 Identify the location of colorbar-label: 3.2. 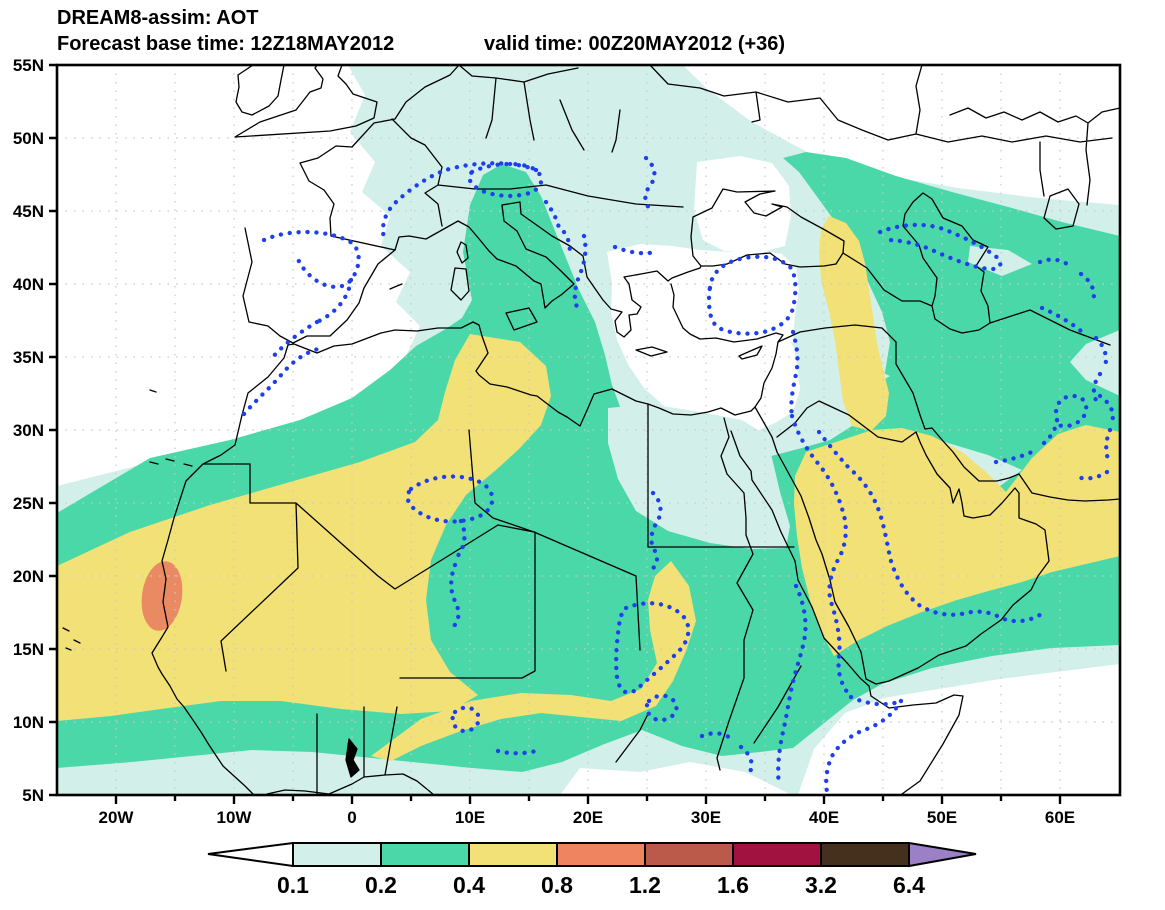
(821, 885).